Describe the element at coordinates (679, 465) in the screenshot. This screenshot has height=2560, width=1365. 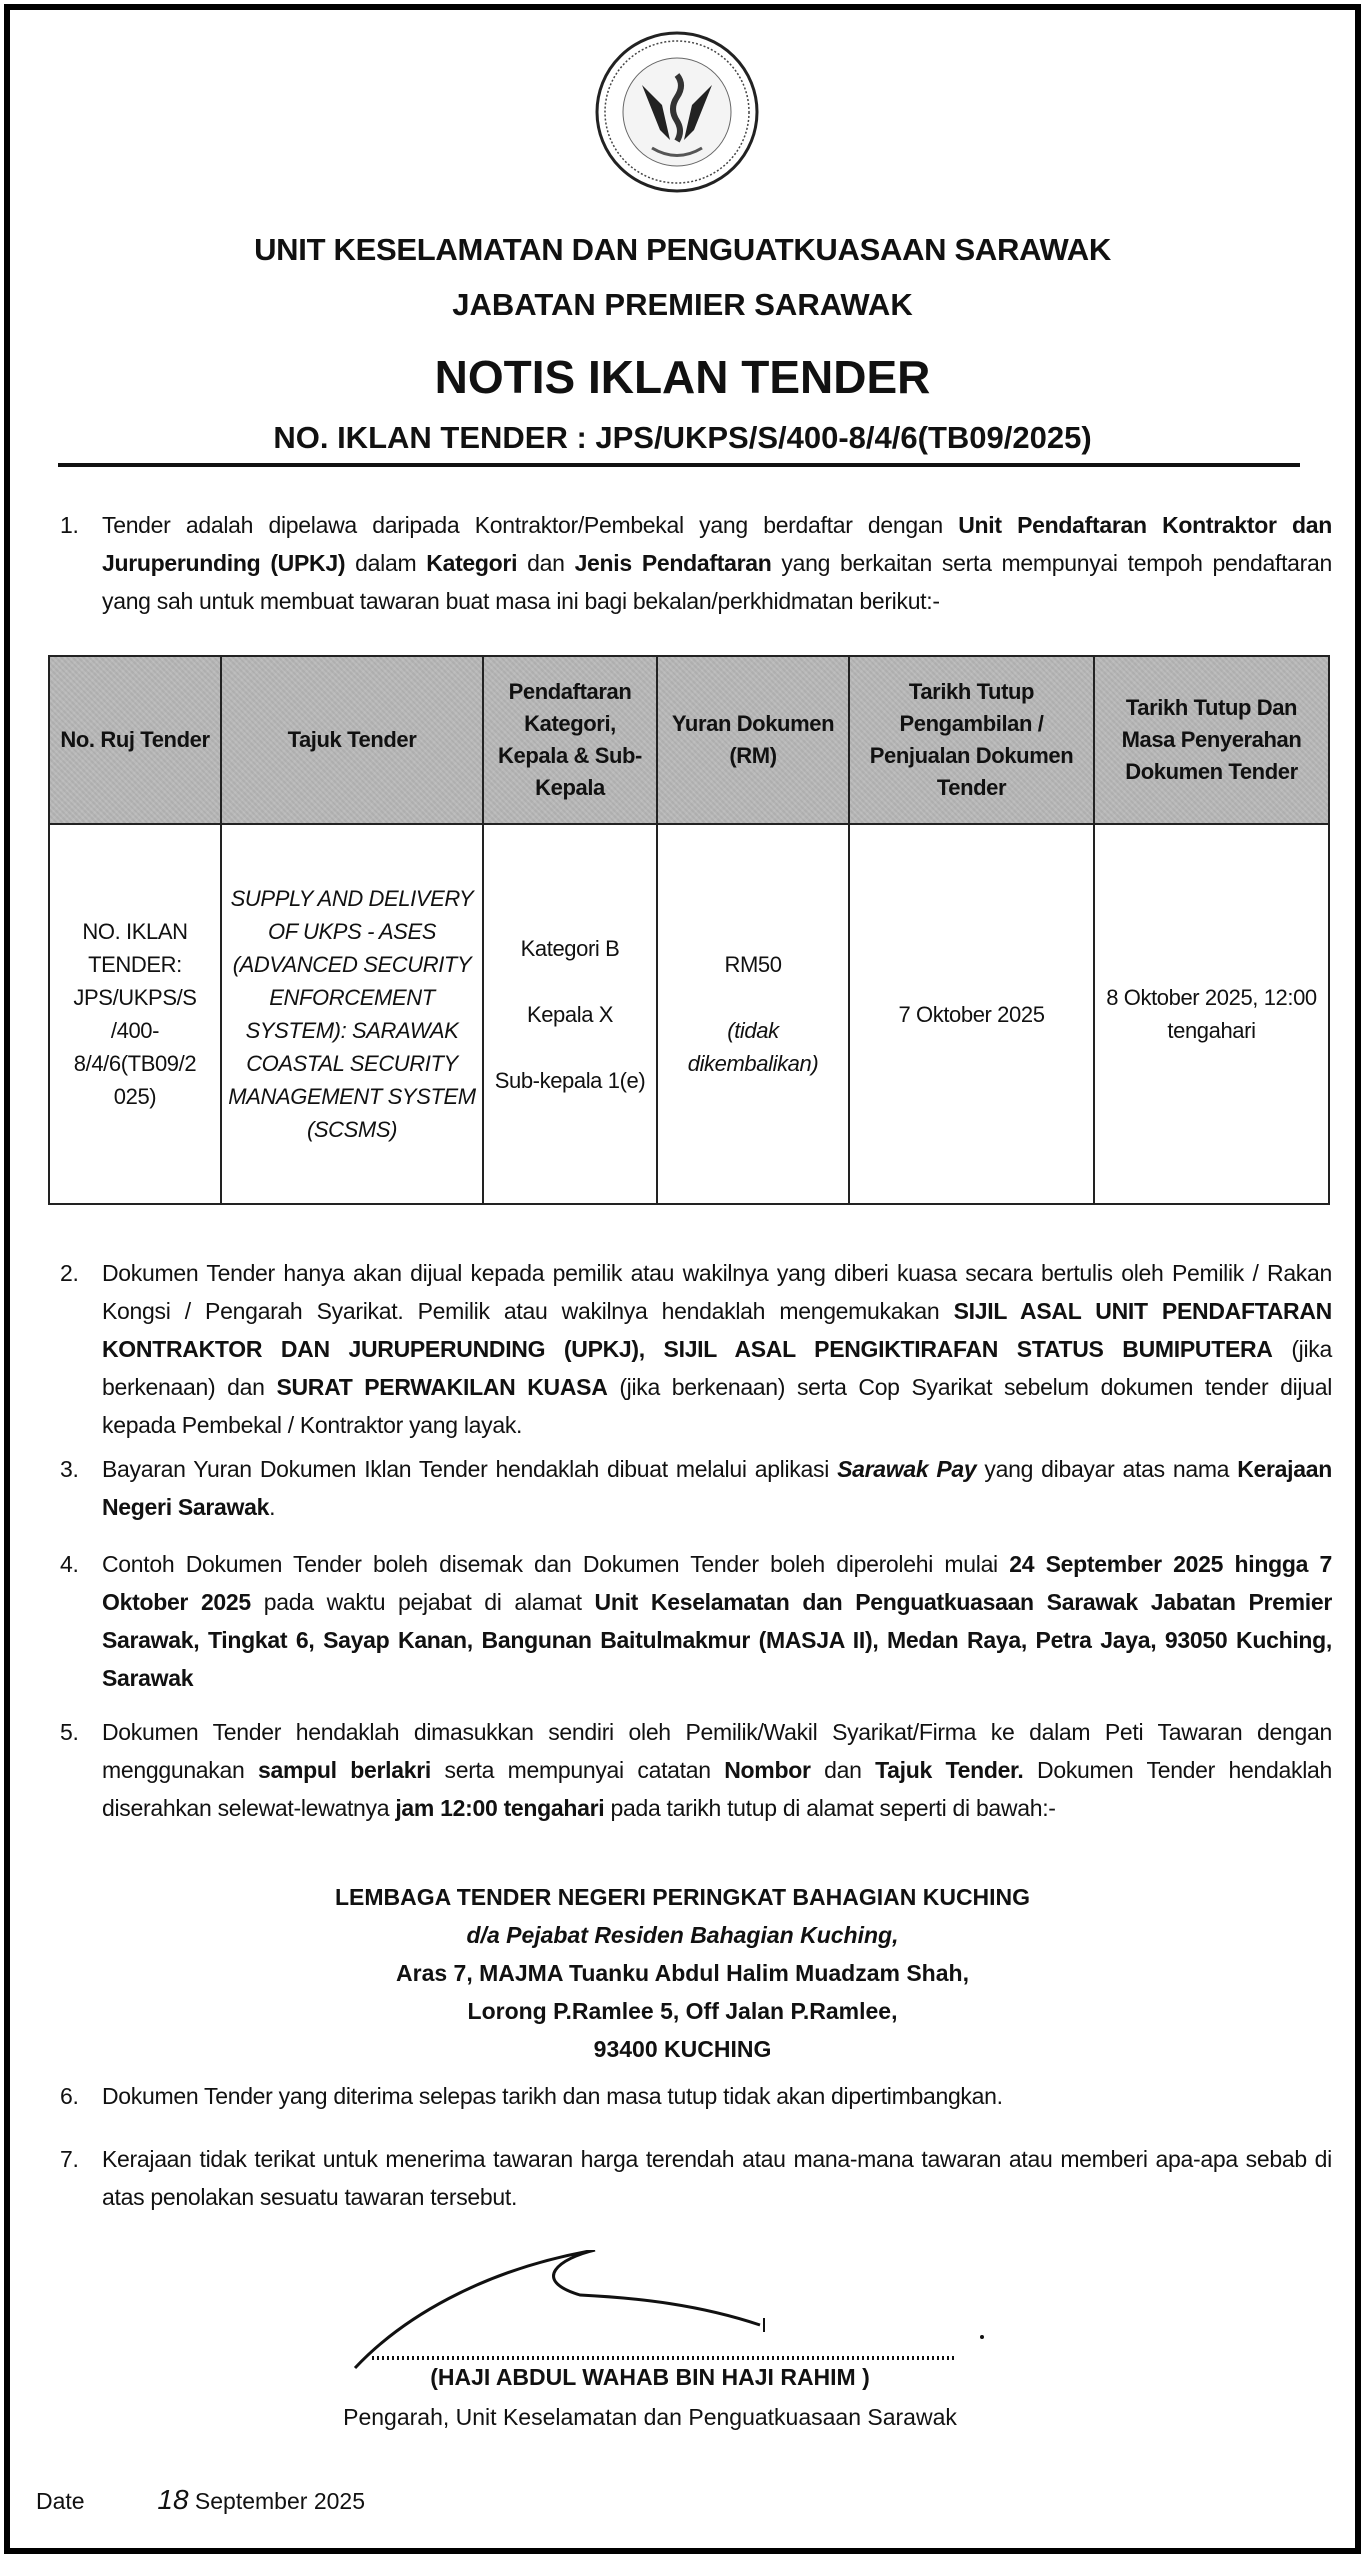
I see `header-divider` at that location.